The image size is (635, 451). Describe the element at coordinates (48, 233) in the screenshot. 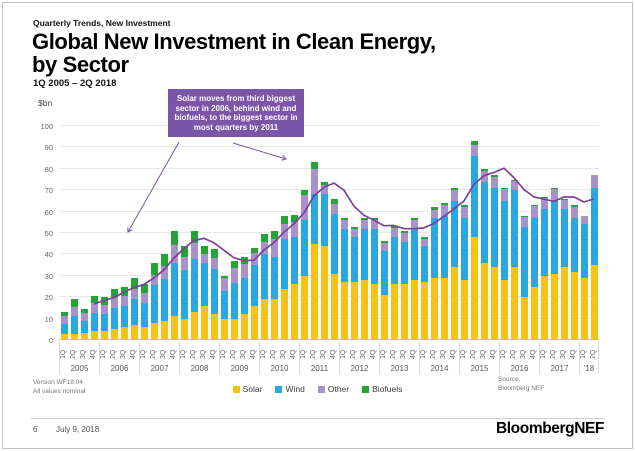

I see `y-tick-label: 50` at that location.